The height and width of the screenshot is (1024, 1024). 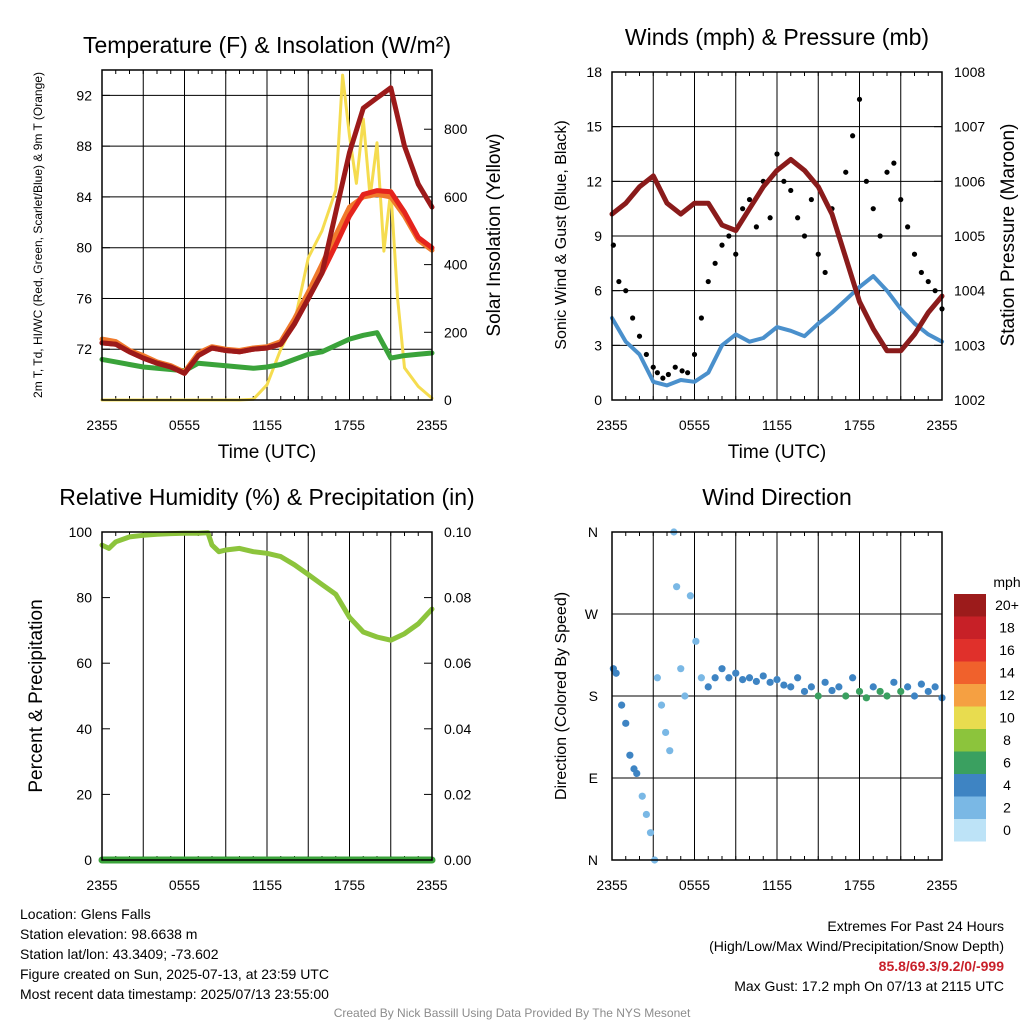 I want to click on legend-label: 14, so click(x=1007, y=673).